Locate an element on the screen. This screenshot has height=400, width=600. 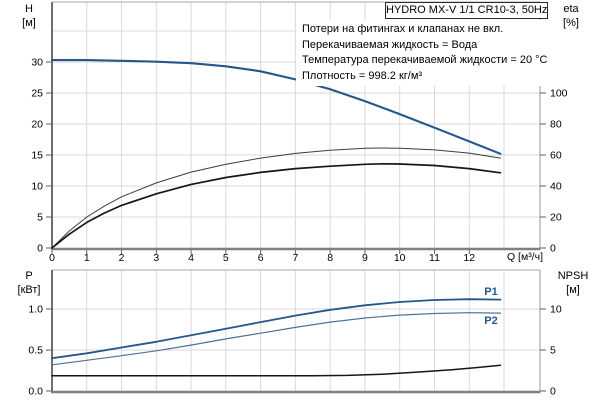
right-tick-label: 5 is located at coordinates (553, 351).